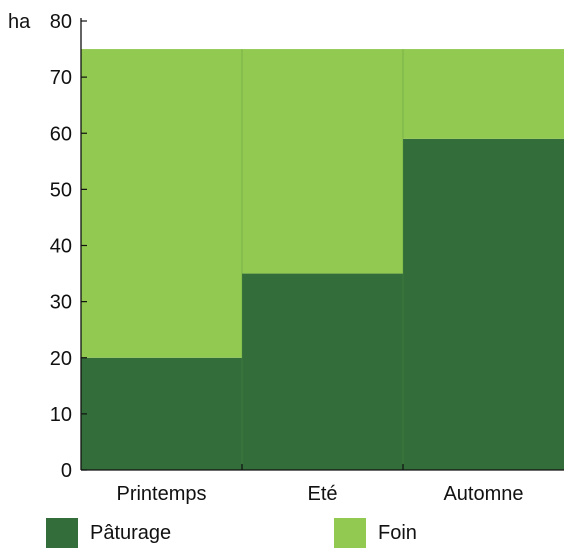 This screenshot has width=564, height=549. I want to click on y-tick-label: 60, so click(61, 134).